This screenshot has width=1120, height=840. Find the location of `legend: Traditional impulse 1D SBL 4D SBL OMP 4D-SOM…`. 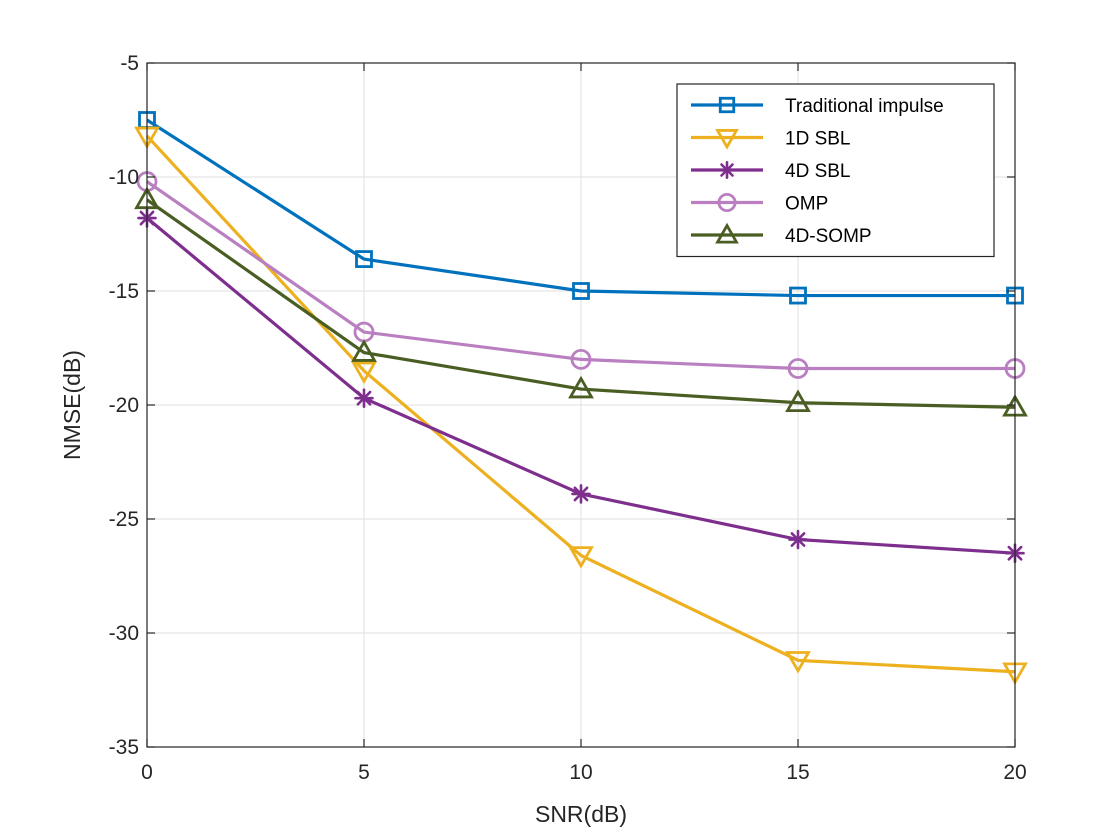

legend: Traditional impulse 1D SBL 4D SBL OMP 4D-SOM… is located at coordinates (835, 170).